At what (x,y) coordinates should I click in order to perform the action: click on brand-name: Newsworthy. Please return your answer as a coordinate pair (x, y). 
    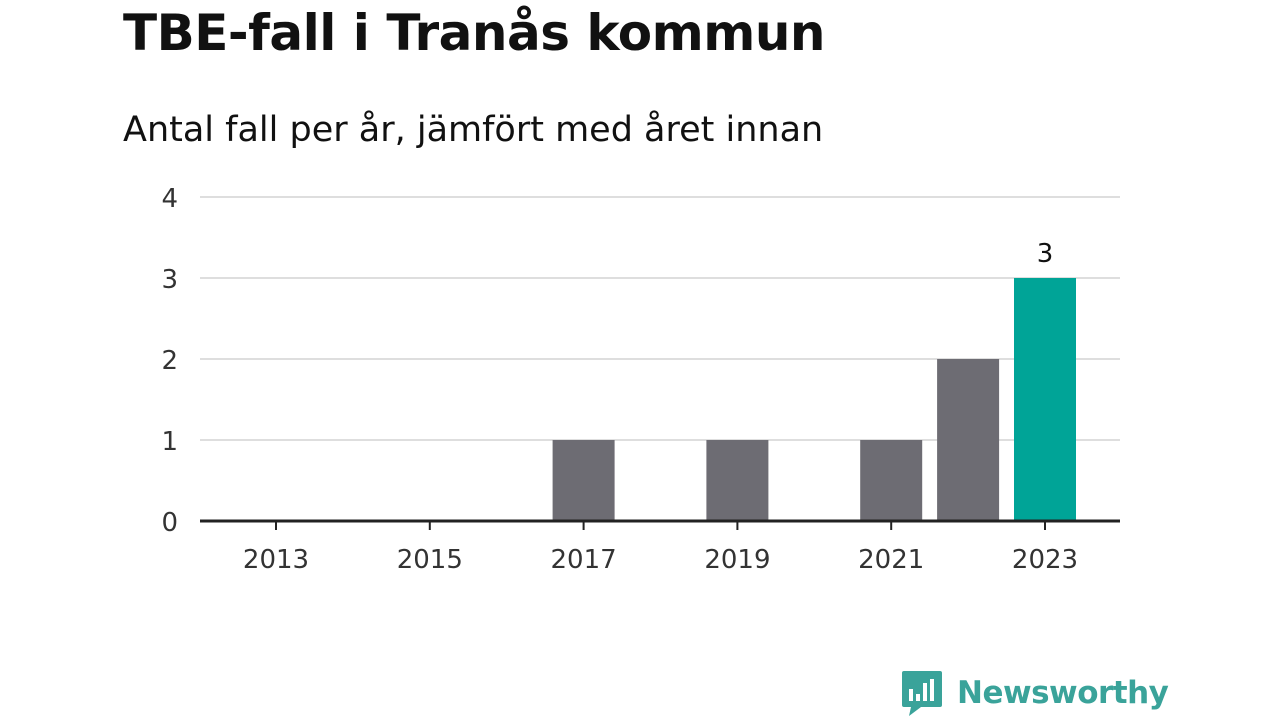
    Looking at the image, I should click on (1063, 693).